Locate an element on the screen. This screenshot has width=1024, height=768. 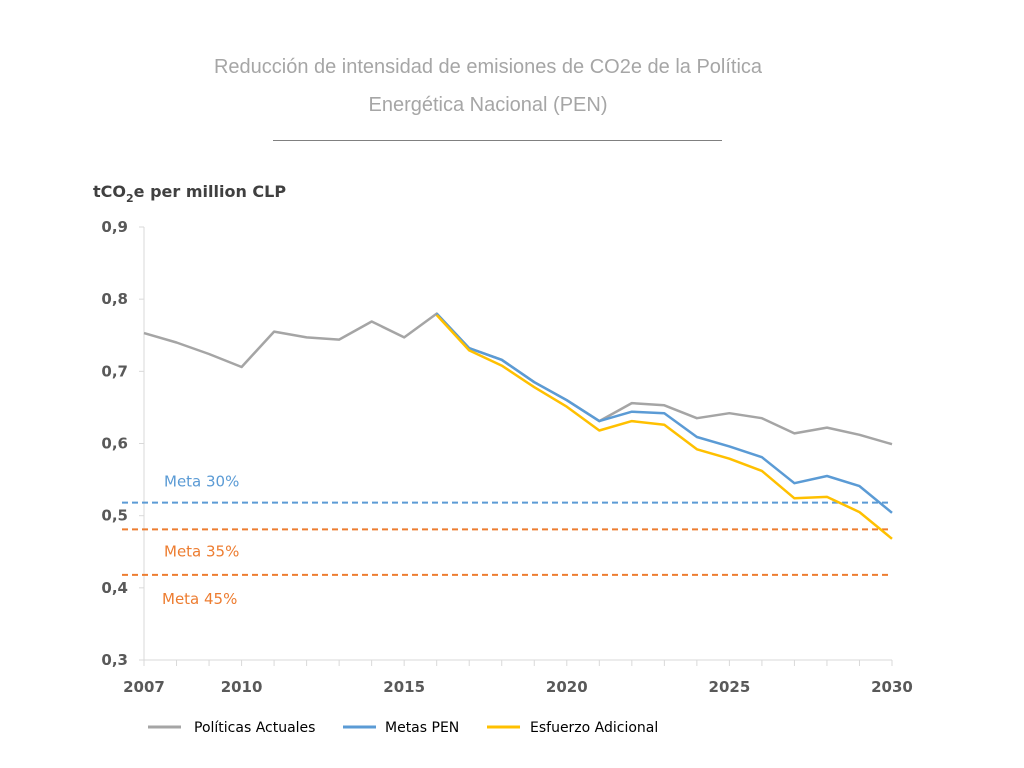
x-tick-label: 2030 is located at coordinates (892, 687).